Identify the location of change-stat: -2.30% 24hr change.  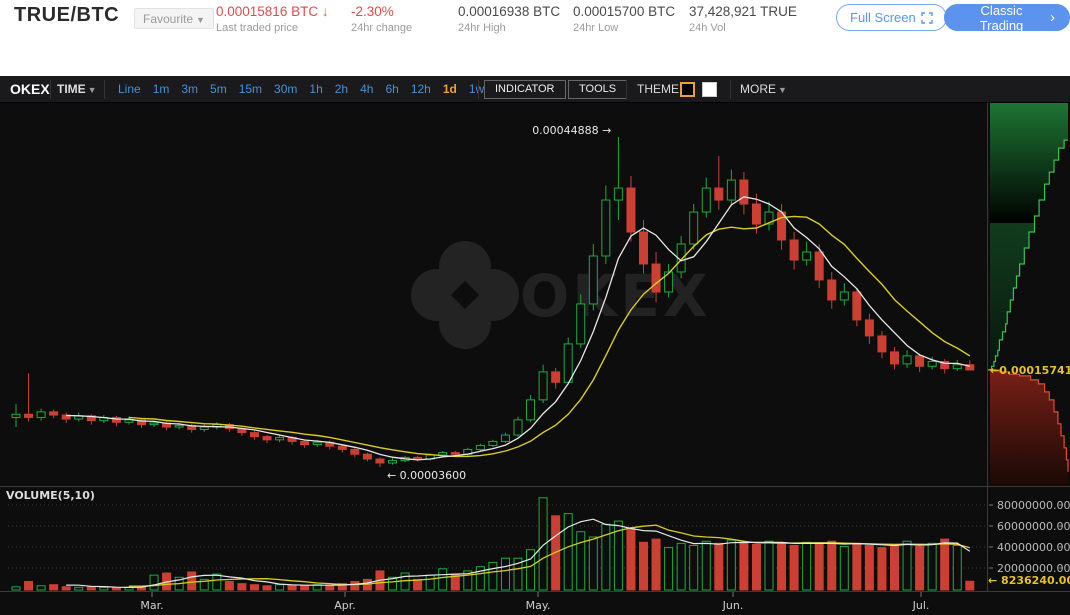
(381, 19).